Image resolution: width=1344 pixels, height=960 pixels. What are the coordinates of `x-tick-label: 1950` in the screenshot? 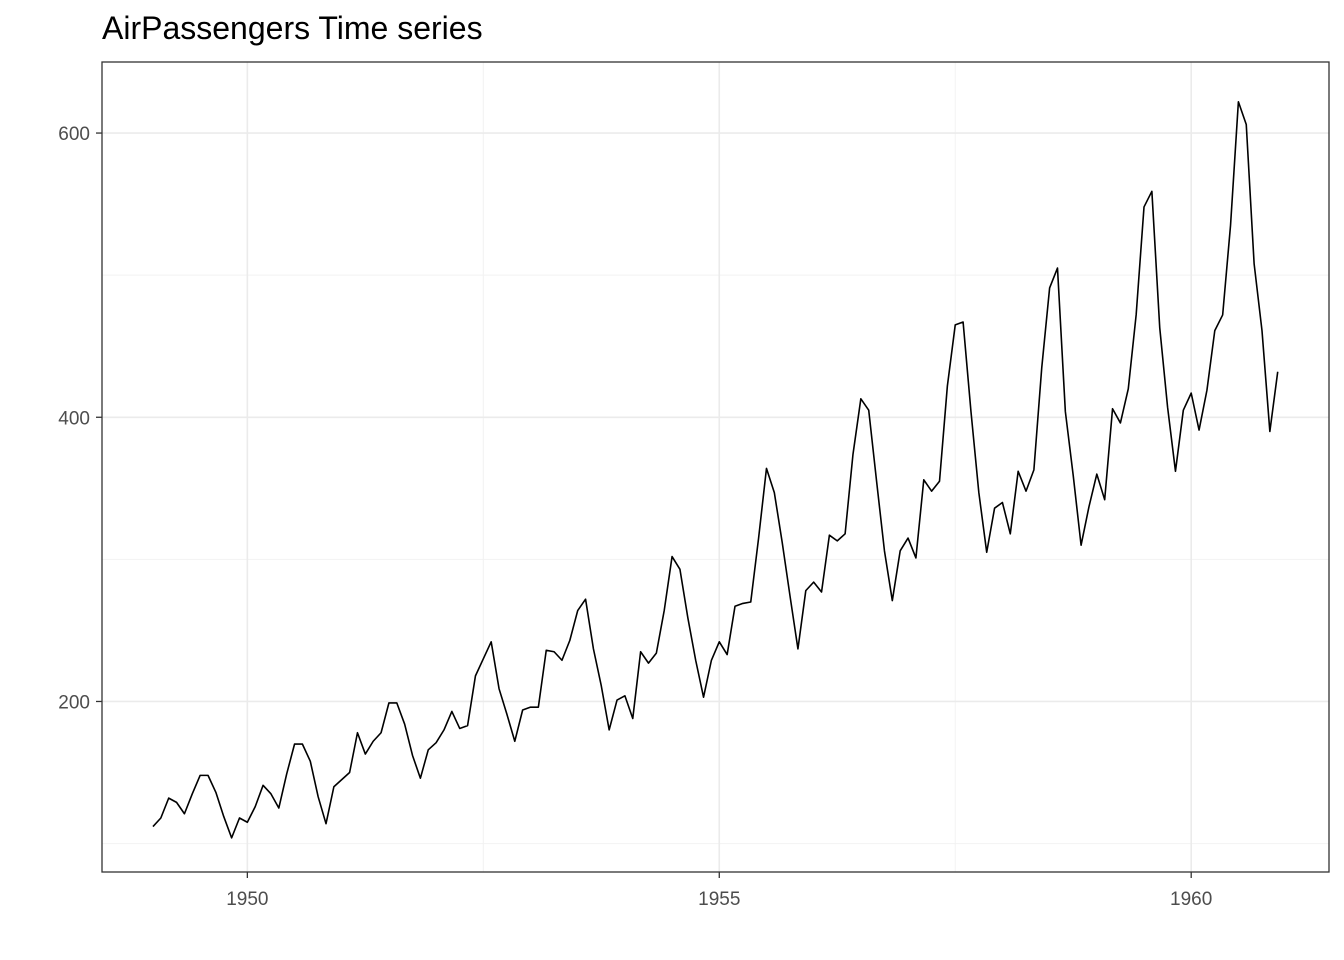 It's located at (247, 899).